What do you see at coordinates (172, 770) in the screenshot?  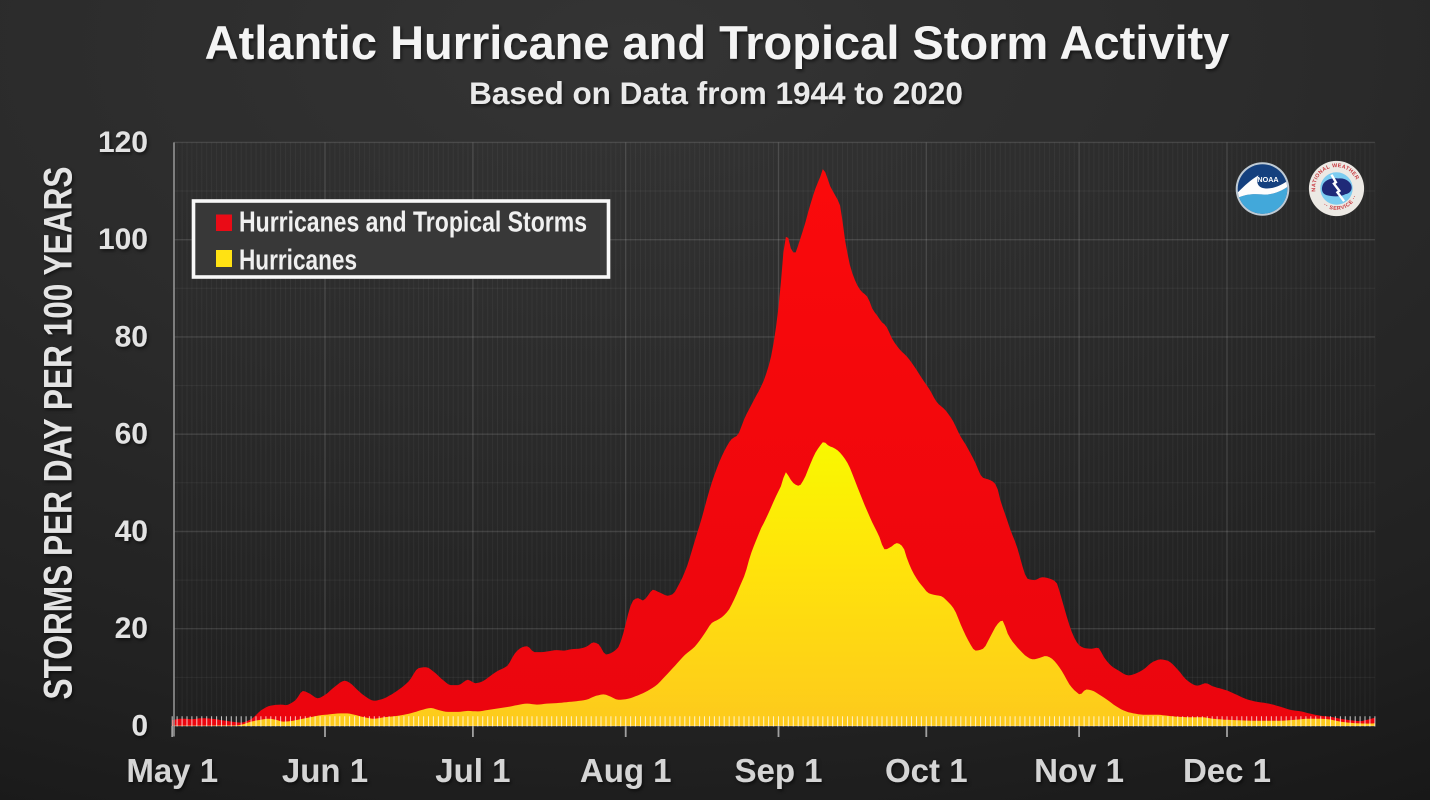 I see `svg-text: May 1` at bounding box center [172, 770].